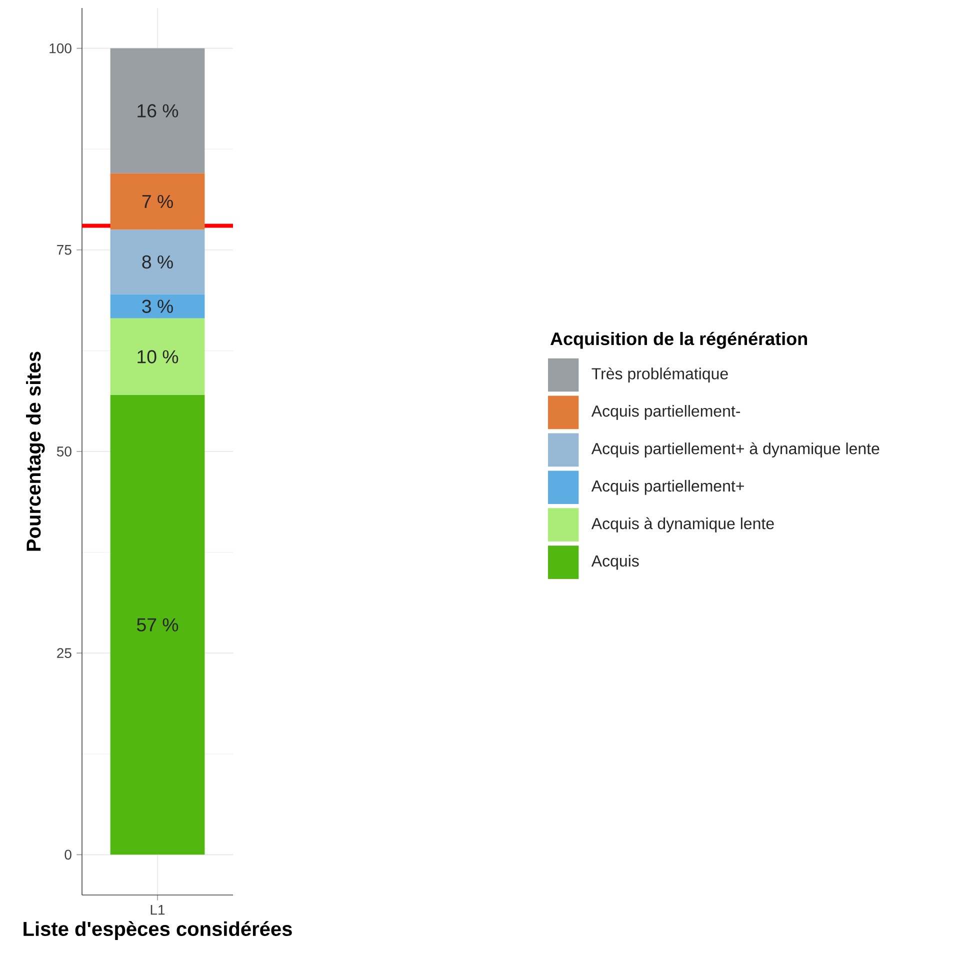 The image size is (978, 959). Describe the element at coordinates (735, 450) in the screenshot. I see `legend-label: Acquis partiellement+ à dynamique lente` at that location.